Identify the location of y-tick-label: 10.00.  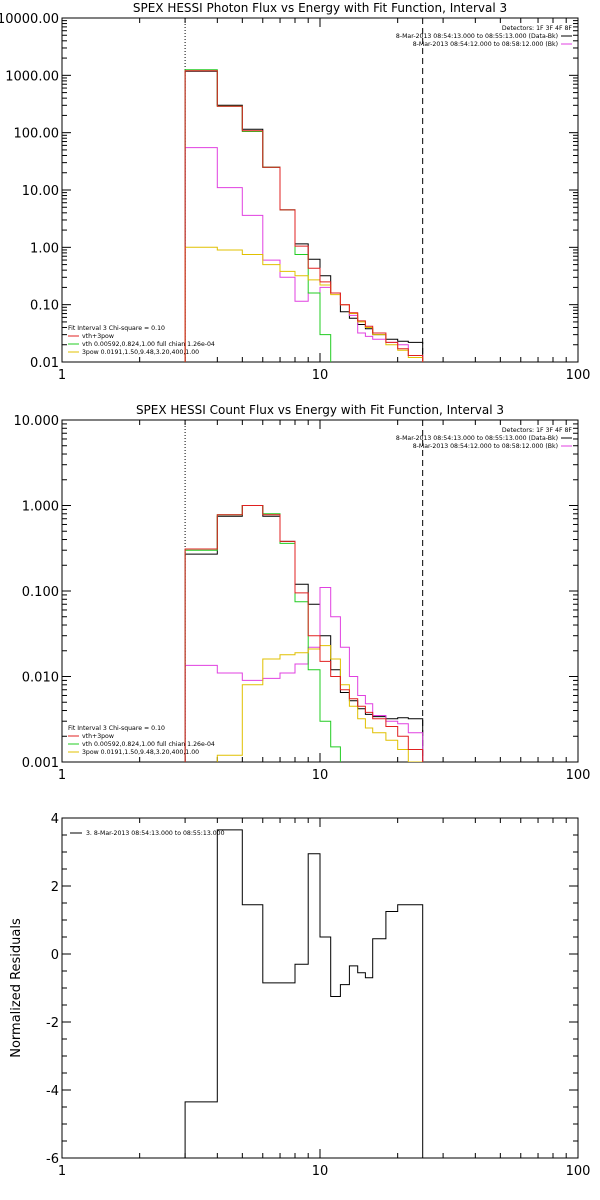
(40, 191).